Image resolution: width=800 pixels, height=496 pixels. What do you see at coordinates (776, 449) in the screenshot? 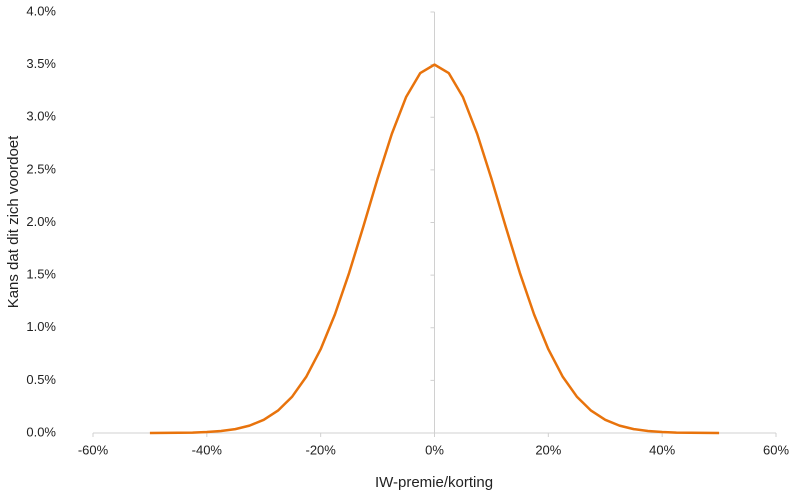
I see `x-tick-label: 60%` at bounding box center [776, 449].